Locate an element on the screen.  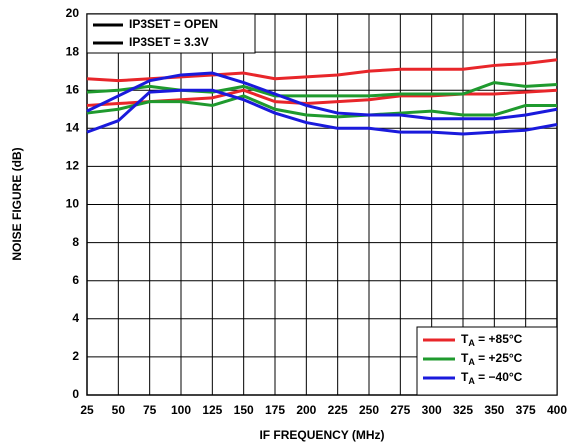
legend-label-part: = +25°C is located at coordinates (499, 358).